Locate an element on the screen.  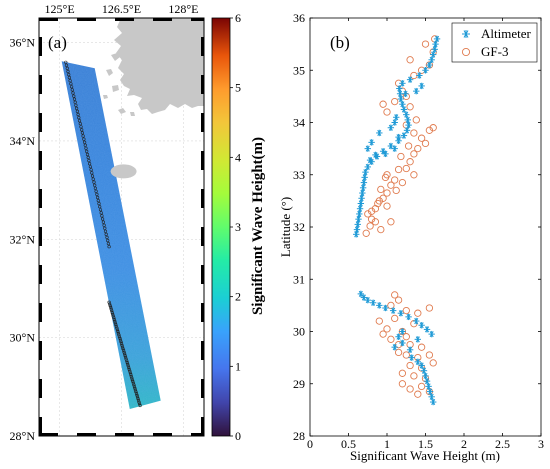
panel-b-label: (b) is located at coordinates (340, 42).